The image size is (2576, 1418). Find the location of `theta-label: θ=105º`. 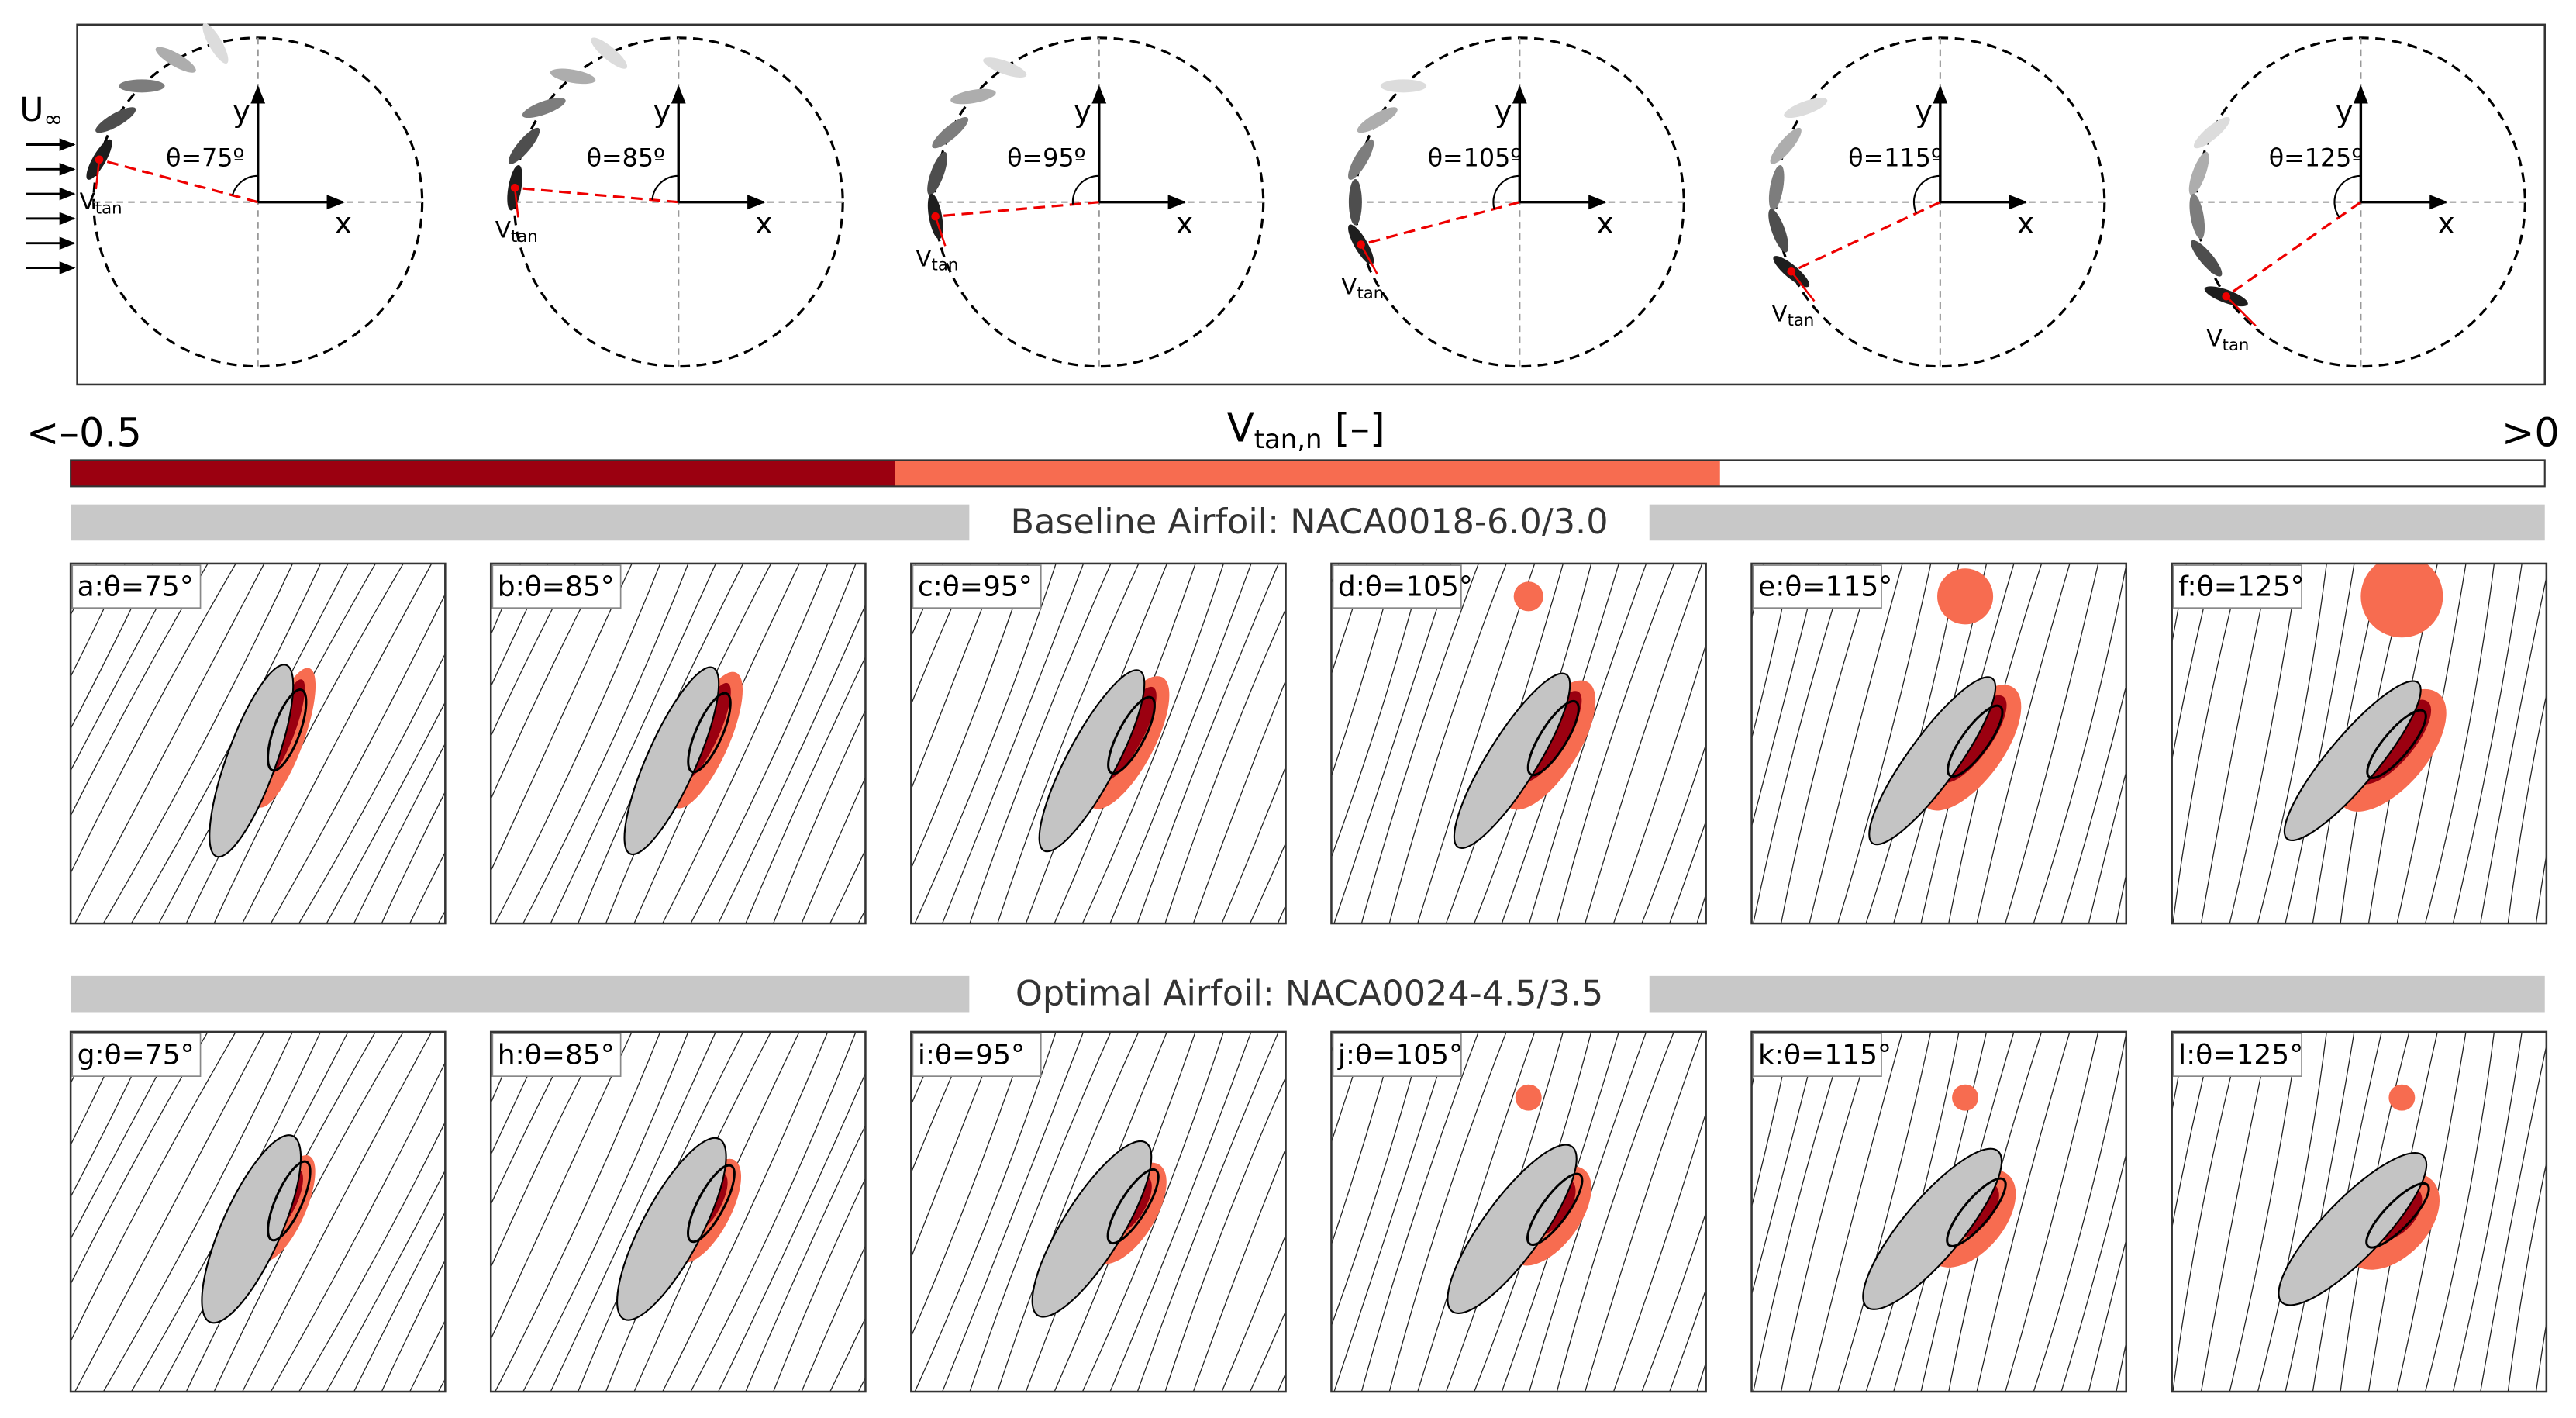

theta-label: θ=105º is located at coordinates (1475, 159).